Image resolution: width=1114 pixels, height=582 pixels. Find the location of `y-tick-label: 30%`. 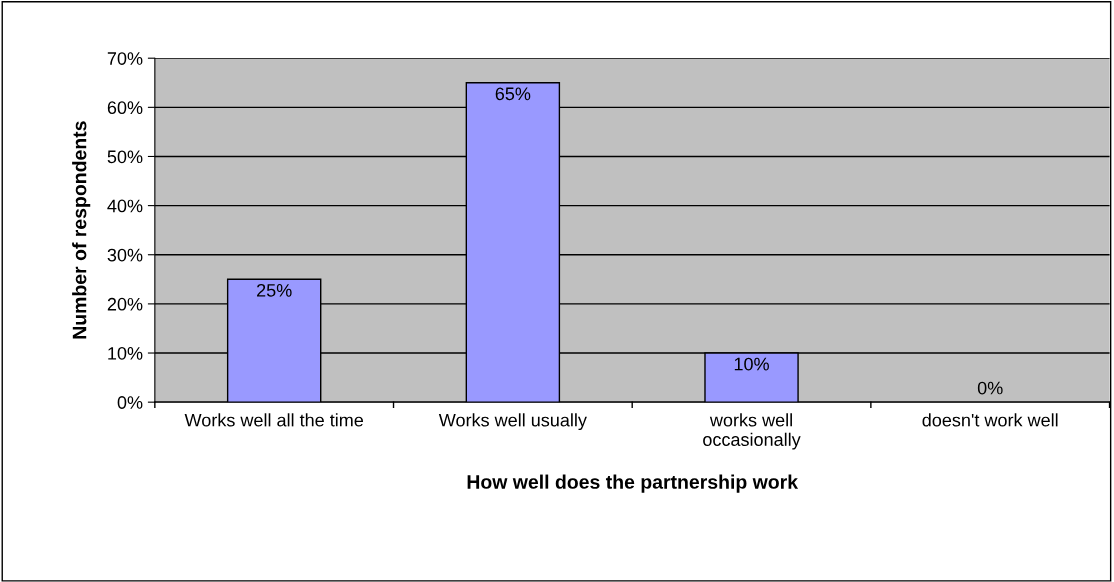

y-tick-label: 30% is located at coordinates (125, 255).